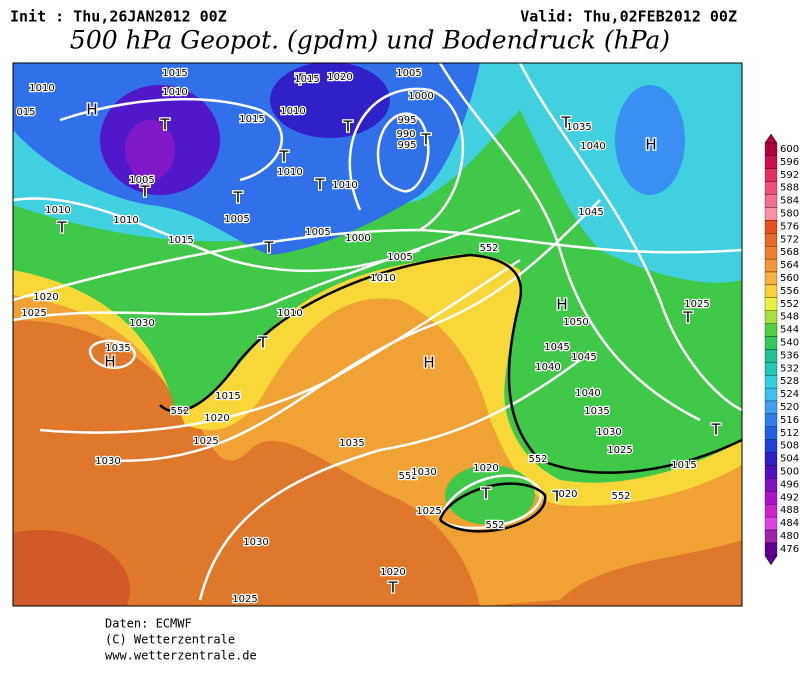  Describe the element at coordinates (170, 640) in the screenshot. I see `footer-copyright: (C) Wetterzentrale` at that location.